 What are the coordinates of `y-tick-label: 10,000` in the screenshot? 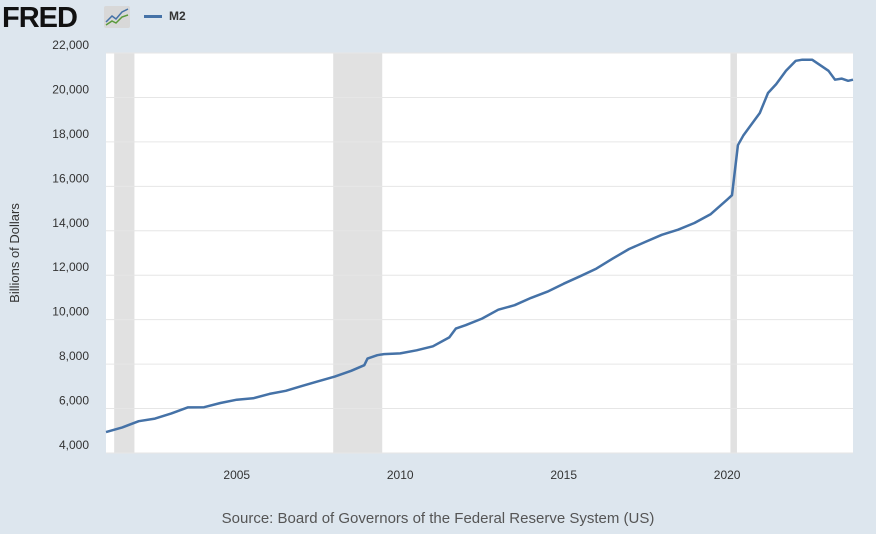 It's located at (70, 312).